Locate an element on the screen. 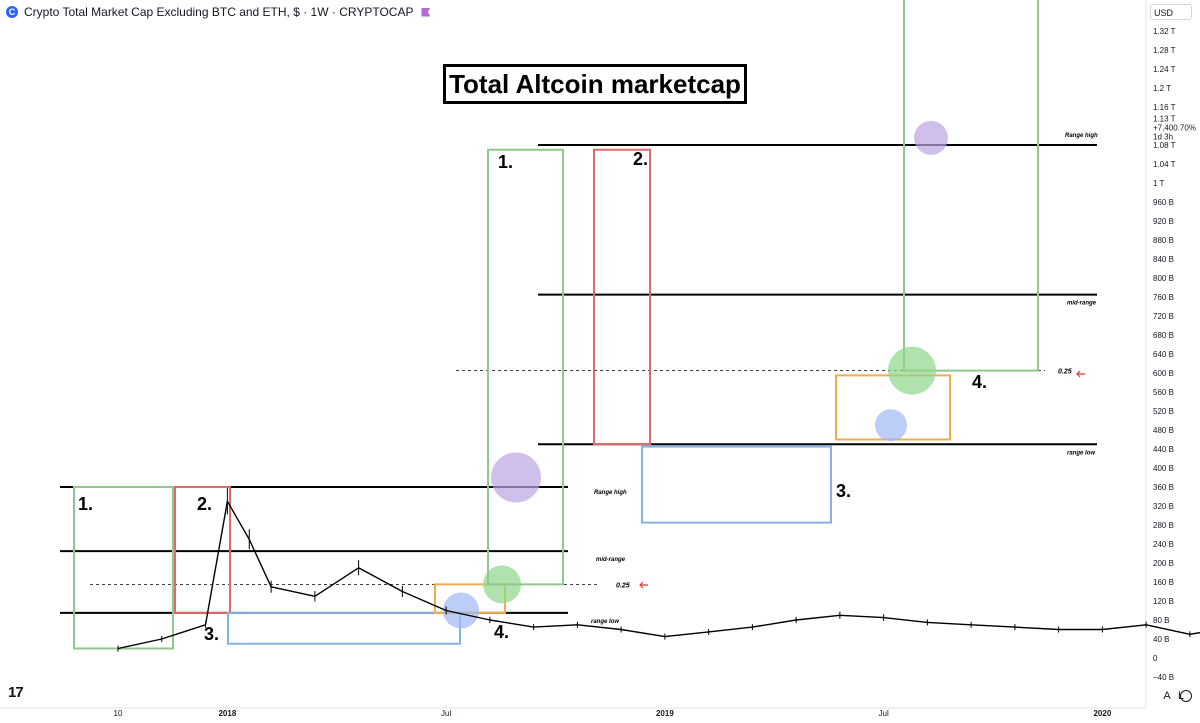  c2-step3-label: 3. is located at coordinates (843, 491).